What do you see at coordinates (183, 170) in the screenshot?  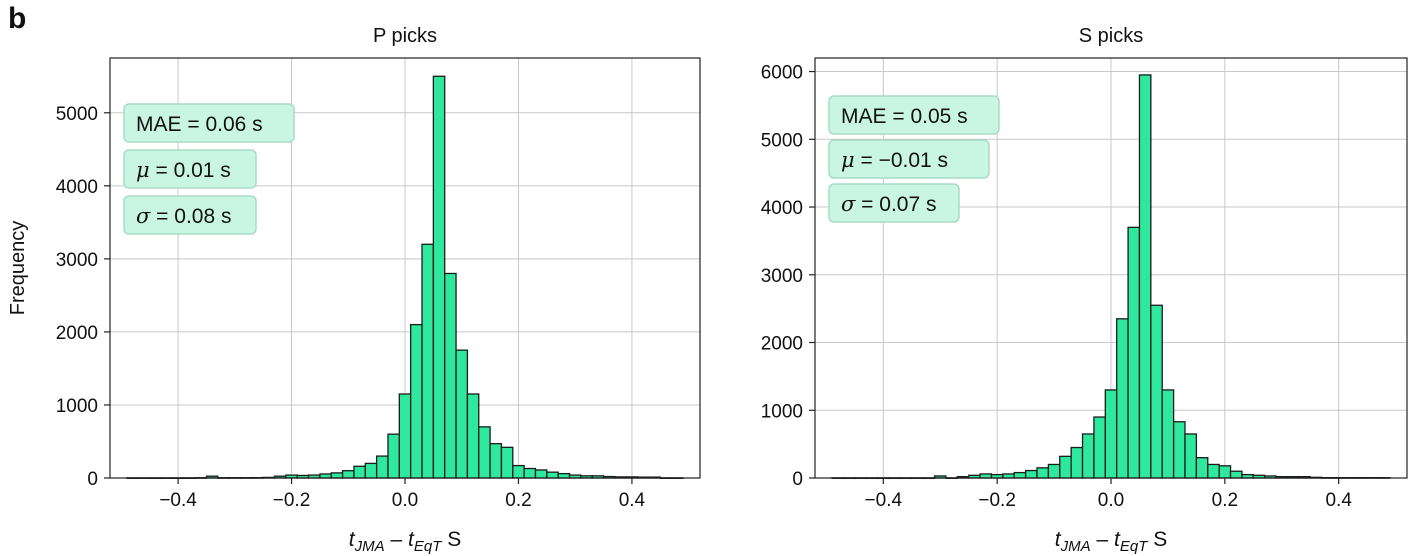 I see `stats-text: μ = 0.01 s` at bounding box center [183, 170].